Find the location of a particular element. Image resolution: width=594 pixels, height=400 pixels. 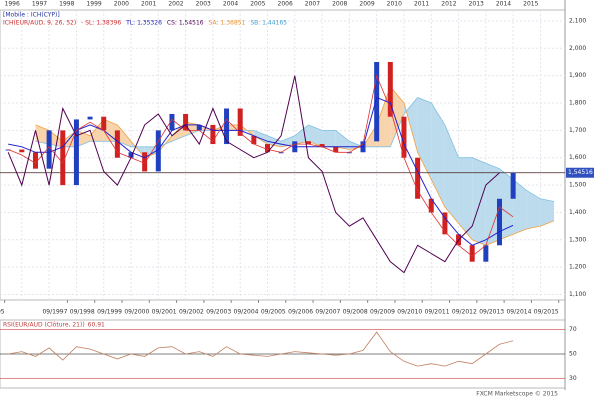

series-line is located at coordinates (261, 349).